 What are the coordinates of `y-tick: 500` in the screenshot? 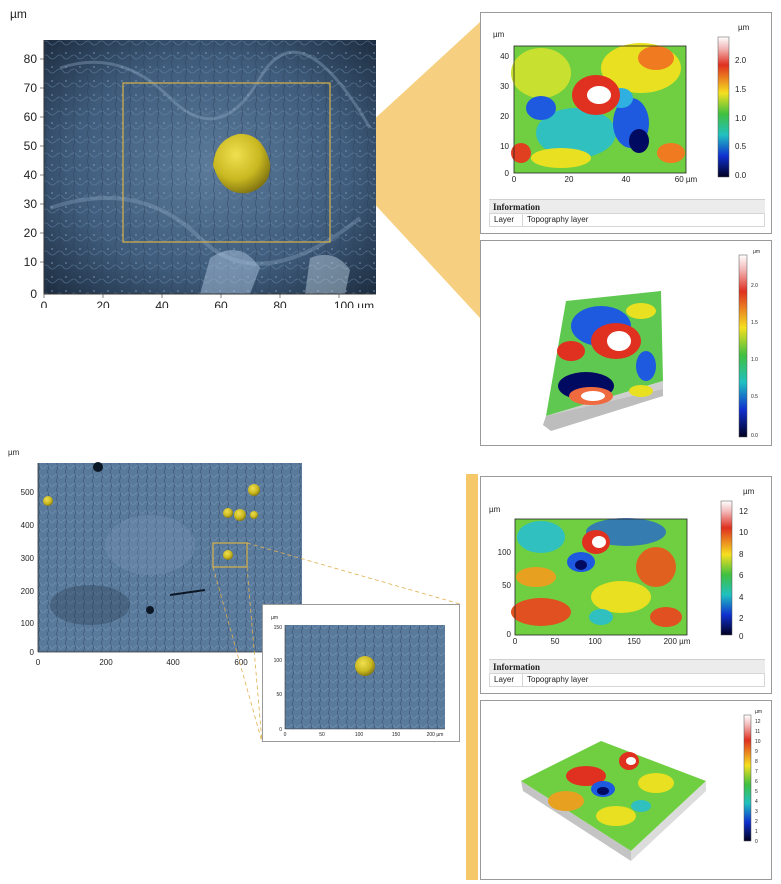 It's located at (28, 492).